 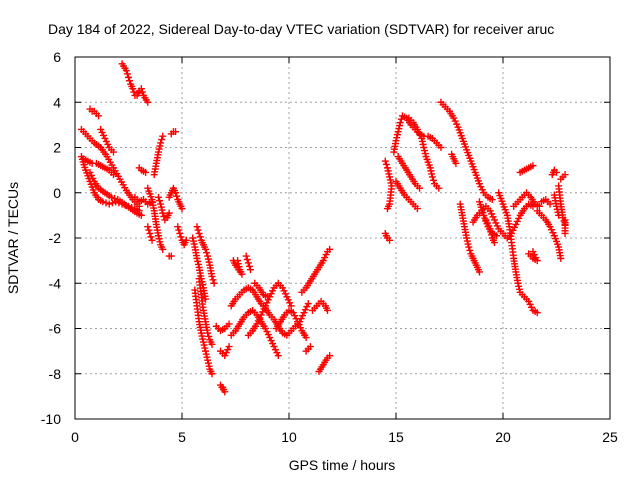 What do you see at coordinates (57, 193) in the screenshot?
I see `y-tick-label: 0` at bounding box center [57, 193].